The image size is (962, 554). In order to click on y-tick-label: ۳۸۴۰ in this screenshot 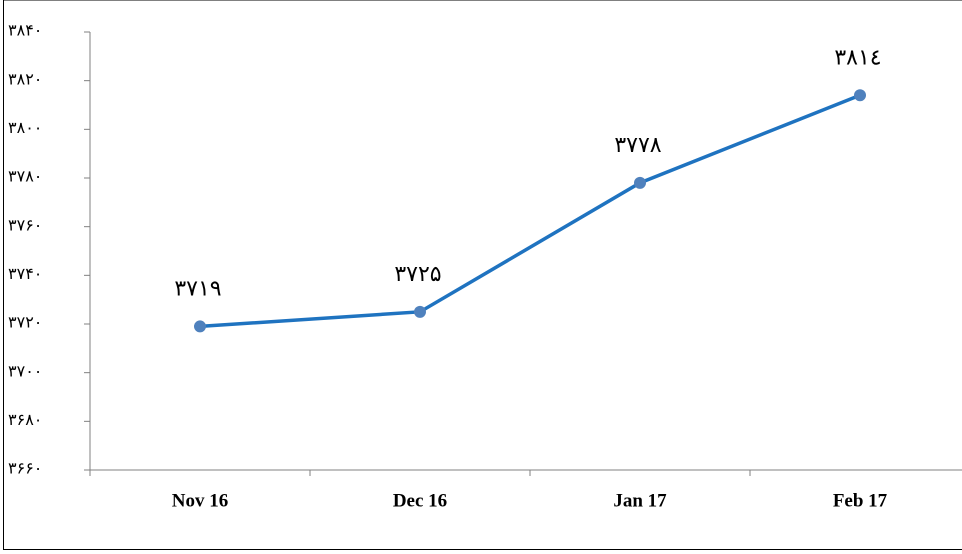, I will do `click(25, 31)`.